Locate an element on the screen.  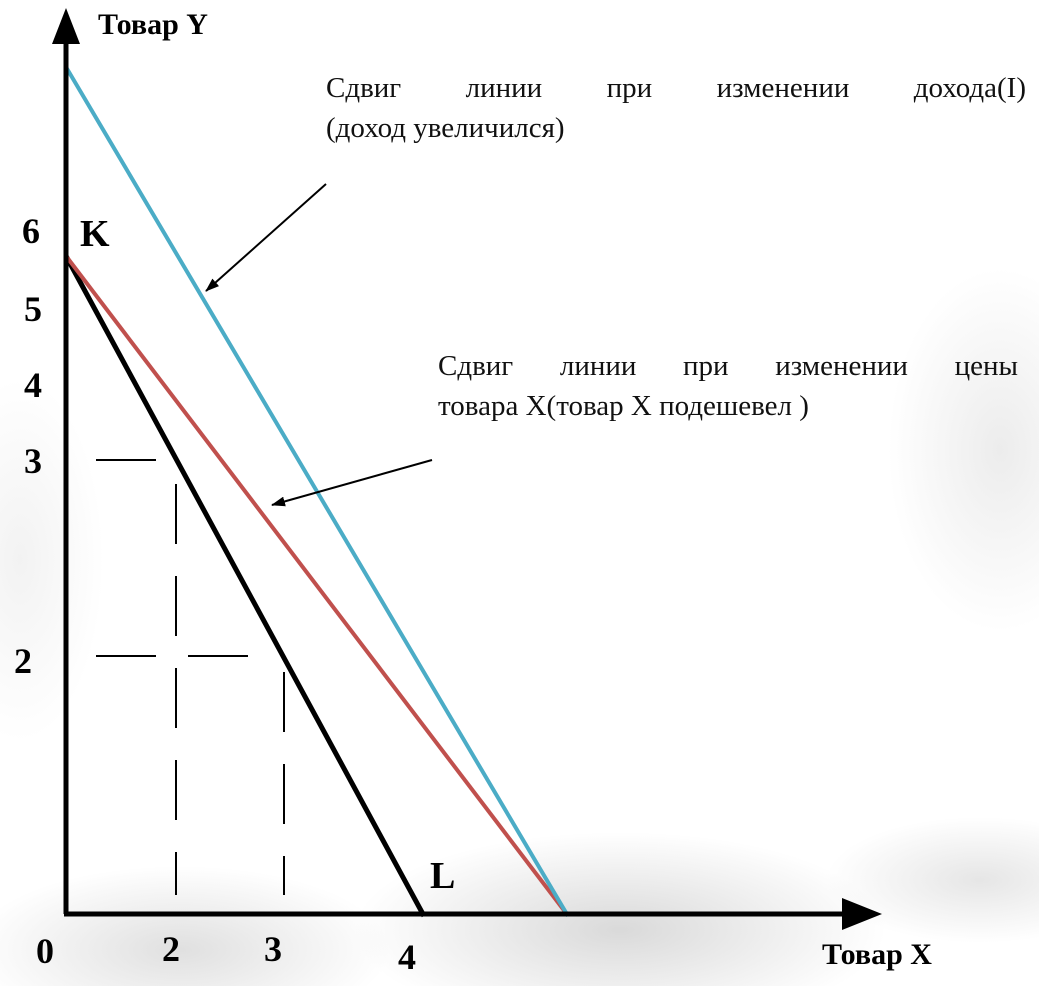
x-tick-label: 0 is located at coordinates (45, 951).